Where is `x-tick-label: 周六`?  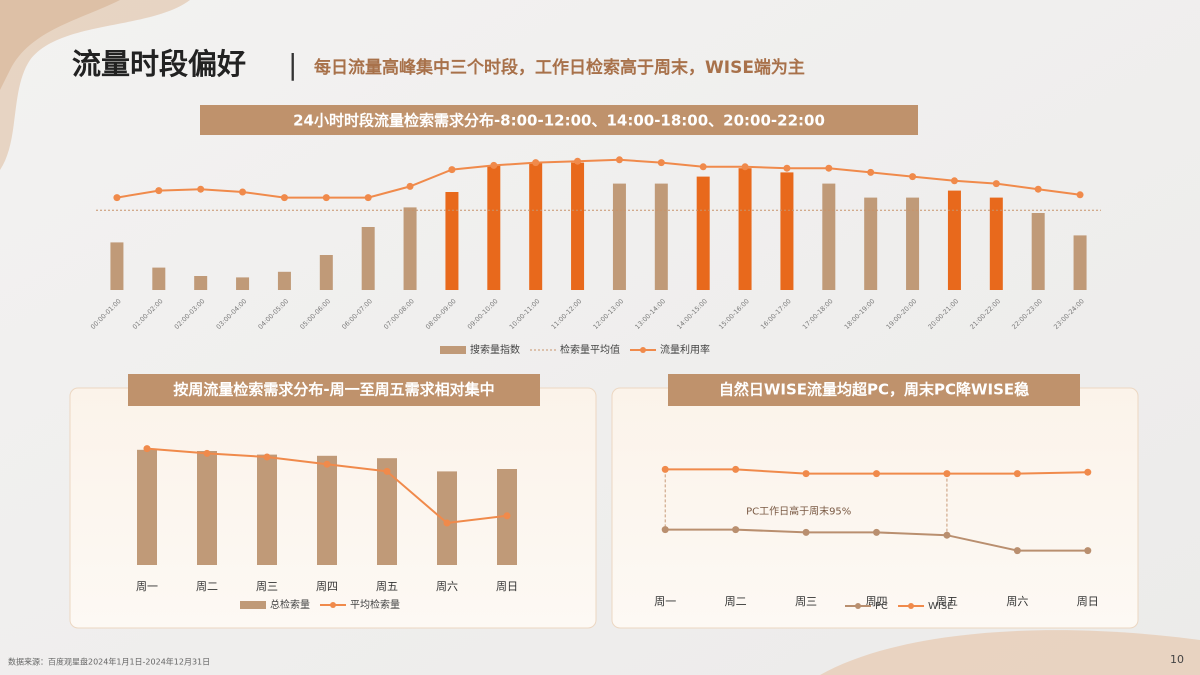 x-tick-label: 周六 is located at coordinates (1017, 601).